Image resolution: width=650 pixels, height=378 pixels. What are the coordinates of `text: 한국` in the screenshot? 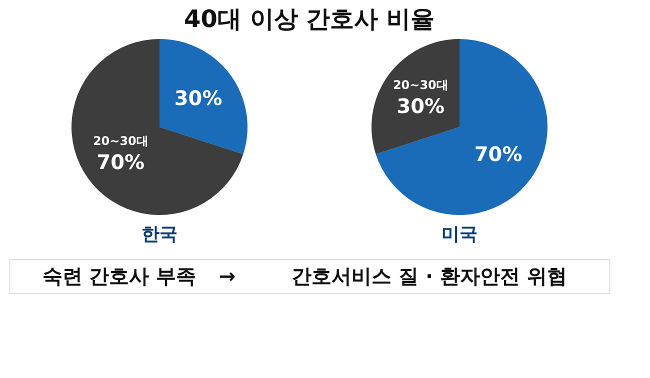 It's located at (160, 234).